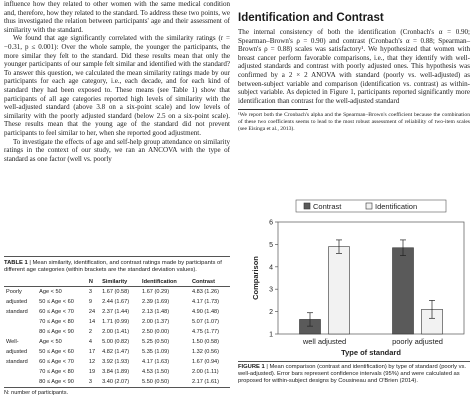  I want to click on table-cell: 4, so click(90, 342).